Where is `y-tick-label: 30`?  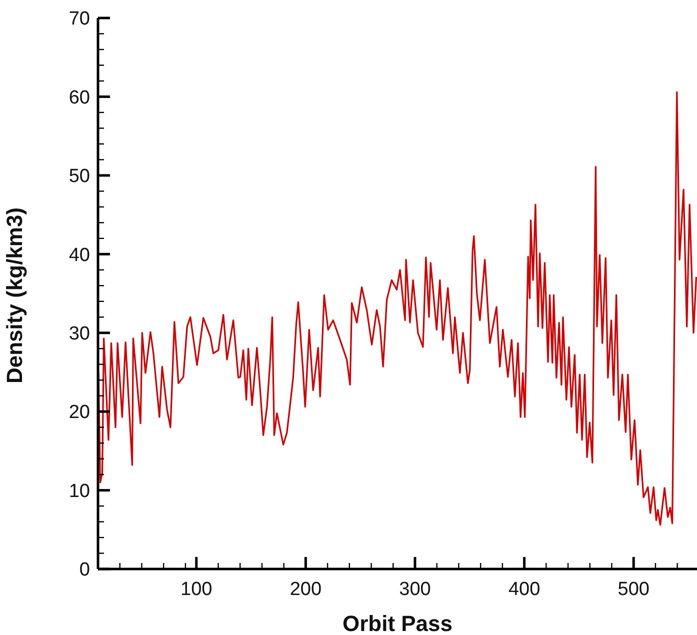 y-tick-label: 30 is located at coordinates (79, 334).